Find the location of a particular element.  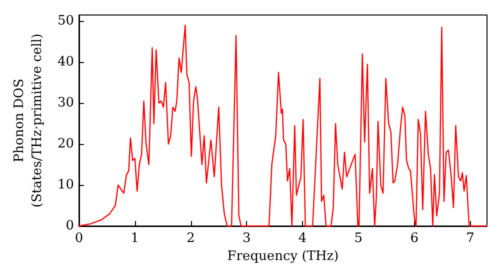

y-tick-label: 30 is located at coordinates (65, 103).